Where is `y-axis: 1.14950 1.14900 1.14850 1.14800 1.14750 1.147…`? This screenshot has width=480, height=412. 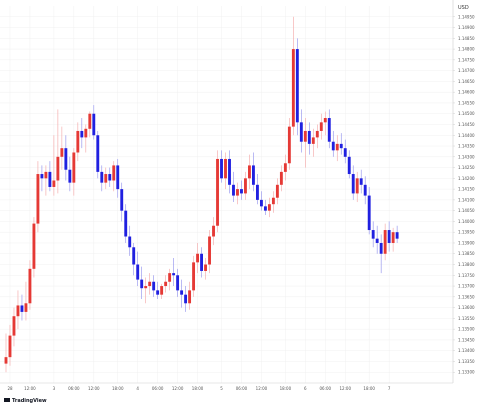
y-axis: 1.14950 1.14900 1.14850 1.14800 1.14750 1.147… is located at coordinates (463, 191).